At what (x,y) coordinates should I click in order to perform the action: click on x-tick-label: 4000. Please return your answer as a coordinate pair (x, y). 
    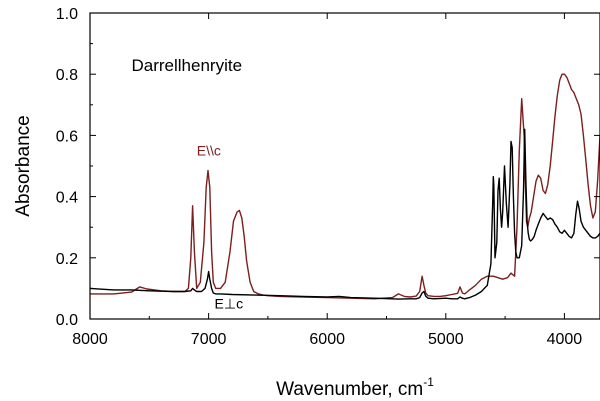
    Looking at the image, I should click on (565, 339).